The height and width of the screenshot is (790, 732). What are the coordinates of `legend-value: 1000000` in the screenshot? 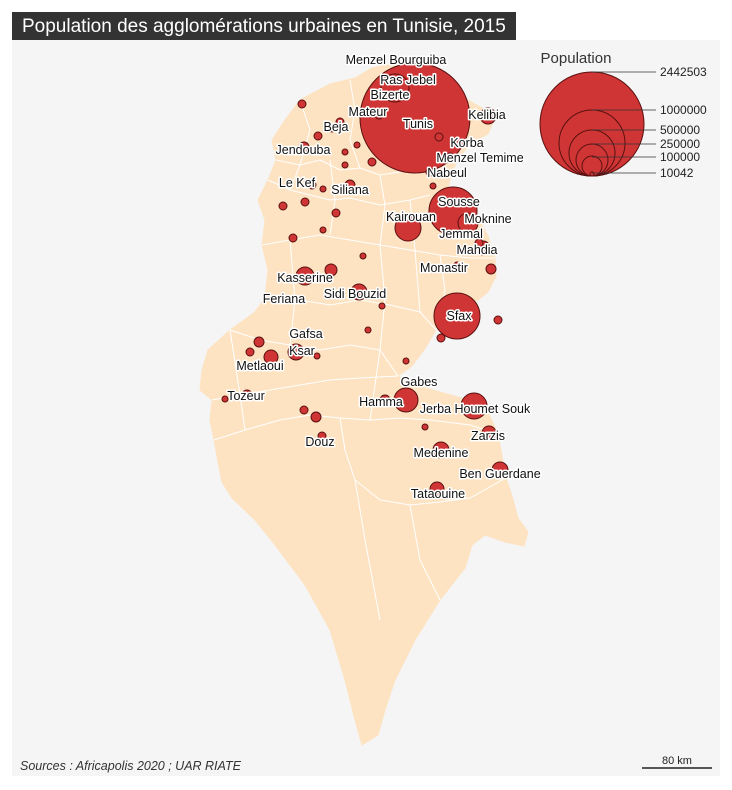 It's located at (683, 110).